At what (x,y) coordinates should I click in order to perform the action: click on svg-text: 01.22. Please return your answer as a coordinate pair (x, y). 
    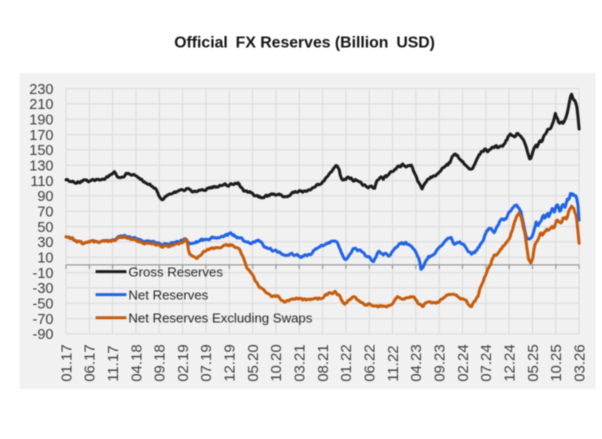
    Looking at the image, I should click on (346, 363).